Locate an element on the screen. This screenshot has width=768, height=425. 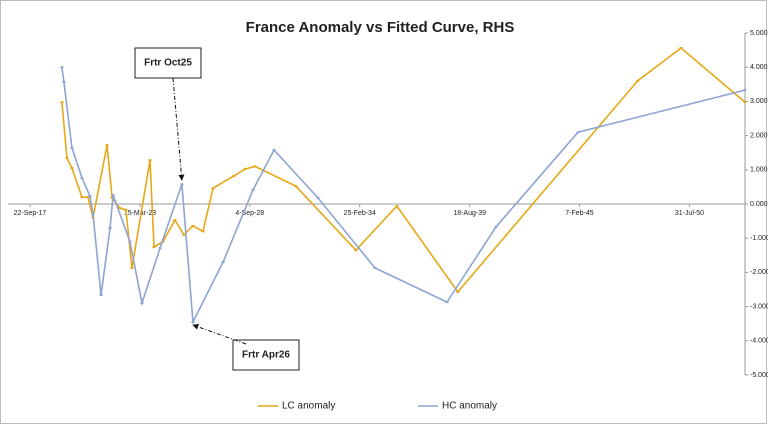
x-tick-label: 22-Sep-17 is located at coordinates (30, 213).